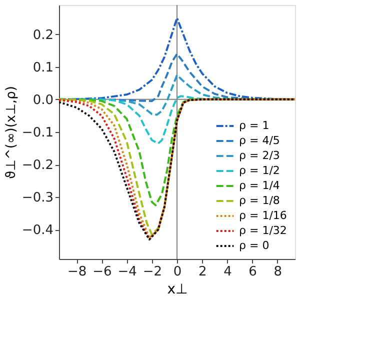 The height and width of the screenshot is (358, 374). Describe the element at coordinates (254, 125) in the screenshot. I see `legend-label: ρ = 1` at that location.